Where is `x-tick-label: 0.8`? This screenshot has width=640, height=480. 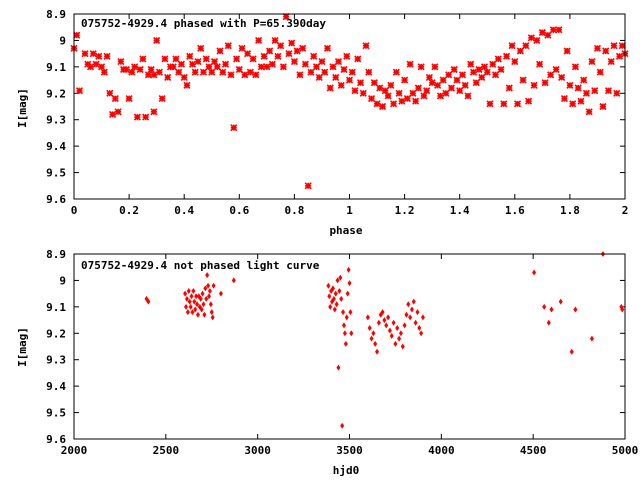 x-tick-label: 0.8 is located at coordinates (294, 210).